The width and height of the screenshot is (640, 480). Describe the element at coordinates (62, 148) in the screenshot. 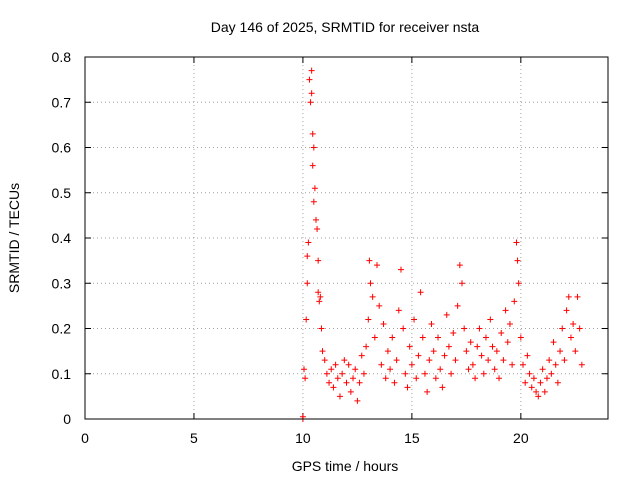

I see `y-tick-label: 0.6` at that location.